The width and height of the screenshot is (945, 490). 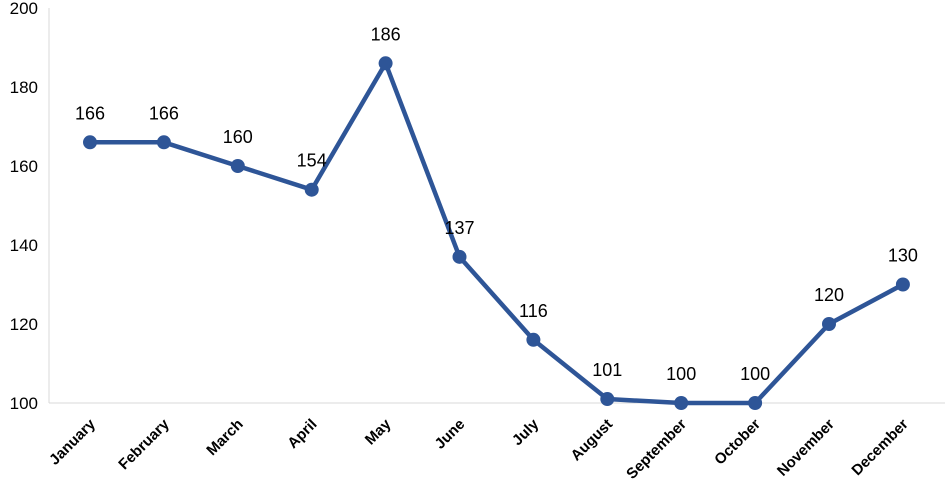 I want to click on data-label: 120, so click(x=829, y=295).